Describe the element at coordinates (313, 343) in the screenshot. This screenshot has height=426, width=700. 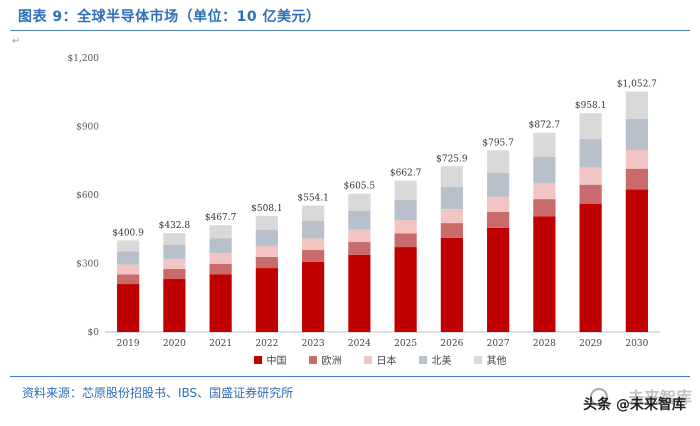
I see `x-tick-label: 2023` at that location.